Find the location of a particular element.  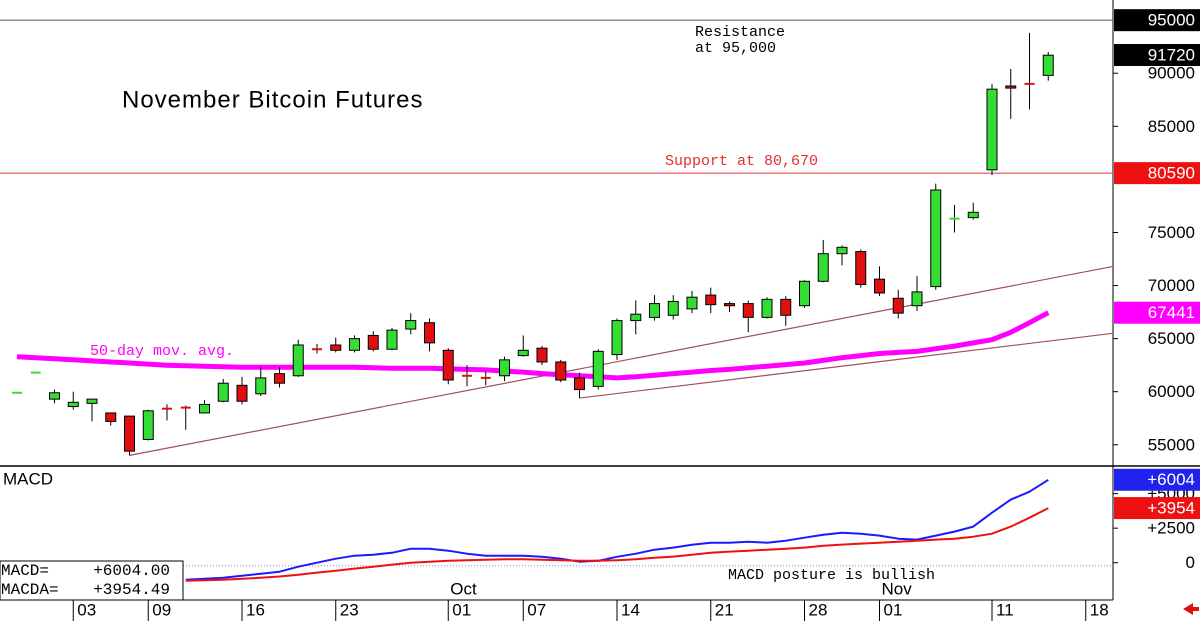

x-tick-label: 14 is located at coordinates (630, 609).